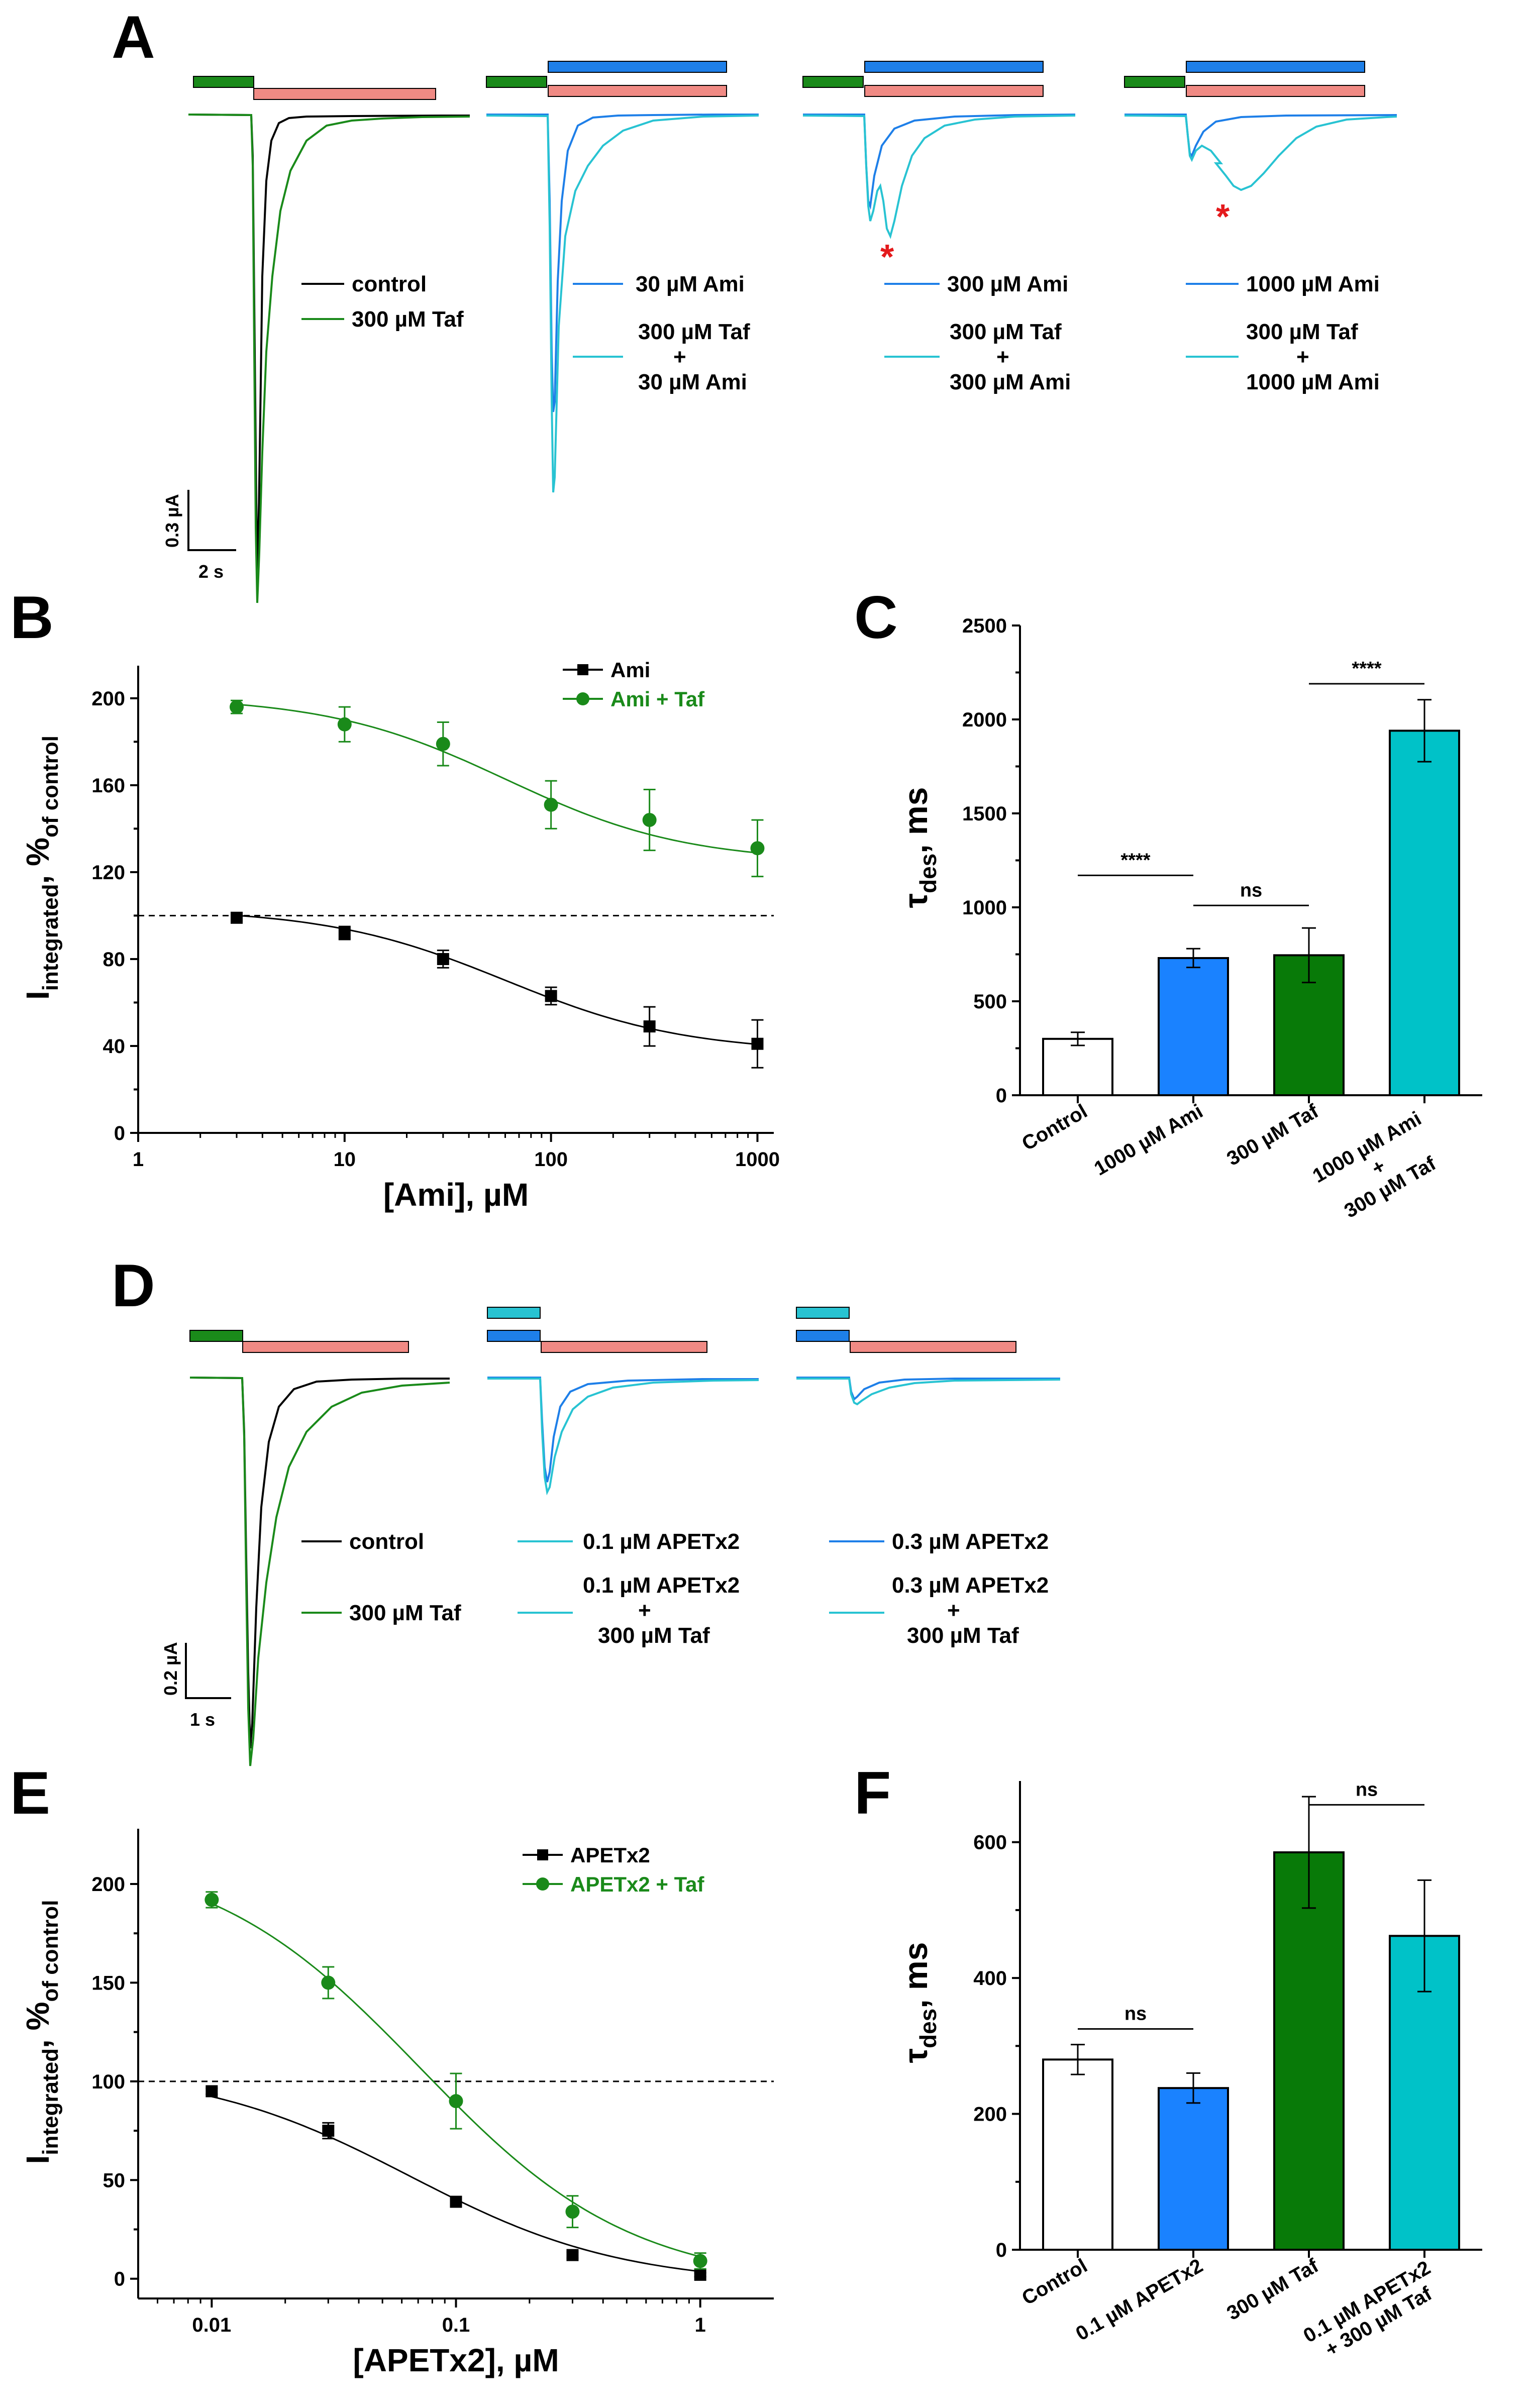 The height and width of the screenshot is (2408, 1535). I want to click on taf-ami30-trace, so click(622, 304).